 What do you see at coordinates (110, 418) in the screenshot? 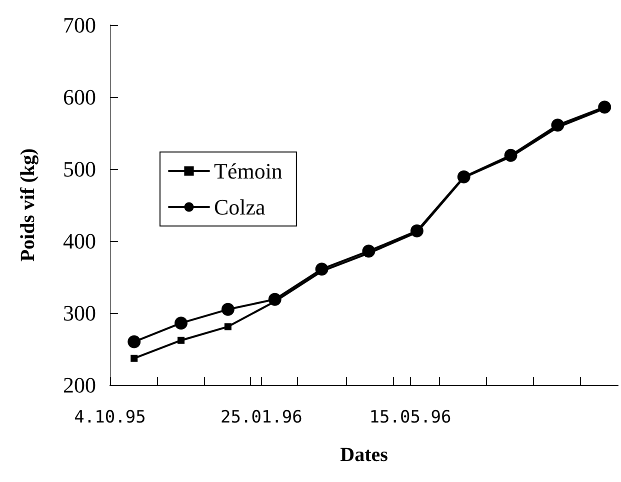
I see `x-tick-label: 4.10.95` at bounding box center [110, 418].